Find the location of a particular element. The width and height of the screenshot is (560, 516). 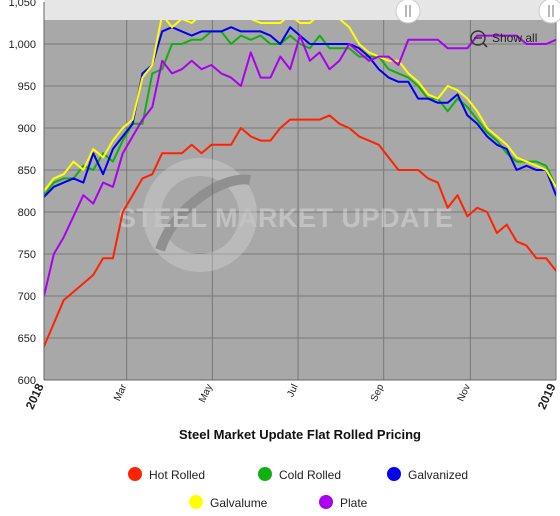

navigator-right-handle is located at coordinates (549, 12).